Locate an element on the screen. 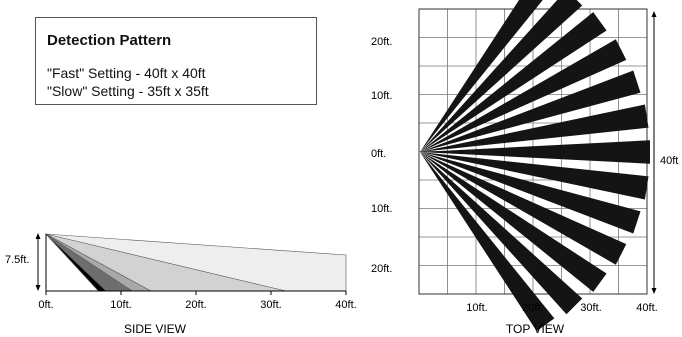 This screenshot has width=682, height=337. range-arrow is located at coordinates (654, 152).